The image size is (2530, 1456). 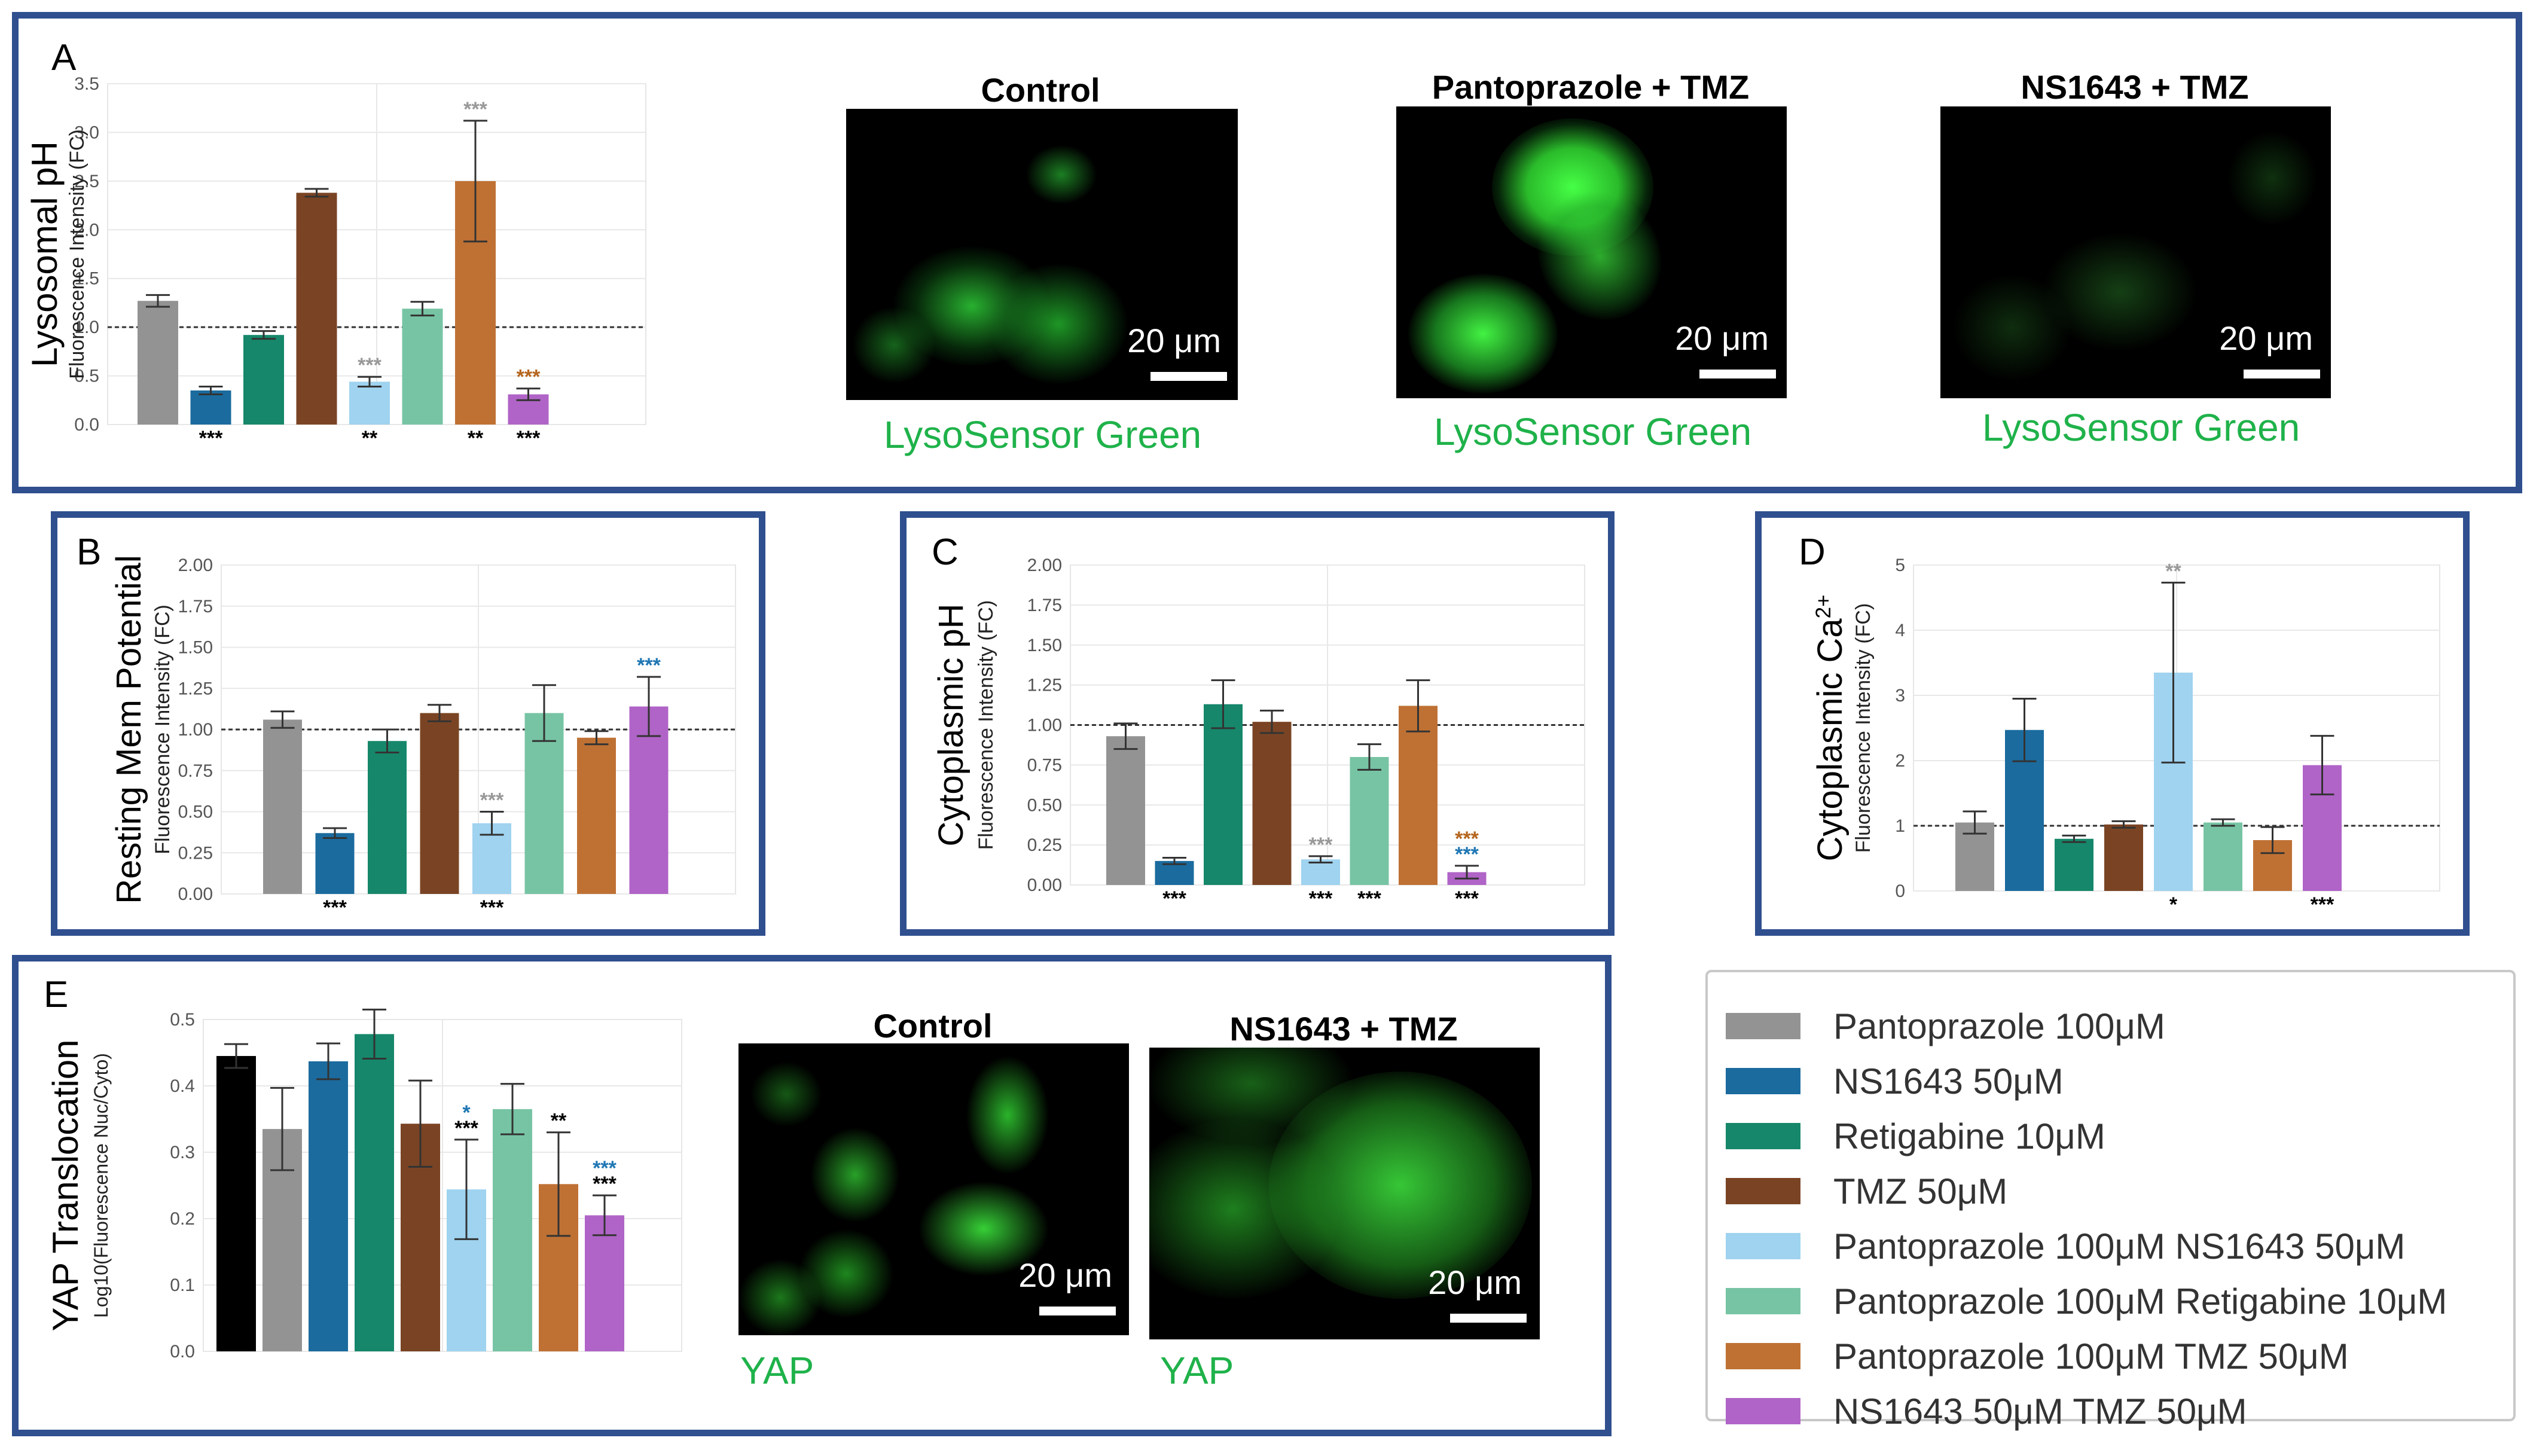 I want to click on legend-label: Pantoprazole 100μM Retigabine 10μM, so click(x=2140, y=1301).